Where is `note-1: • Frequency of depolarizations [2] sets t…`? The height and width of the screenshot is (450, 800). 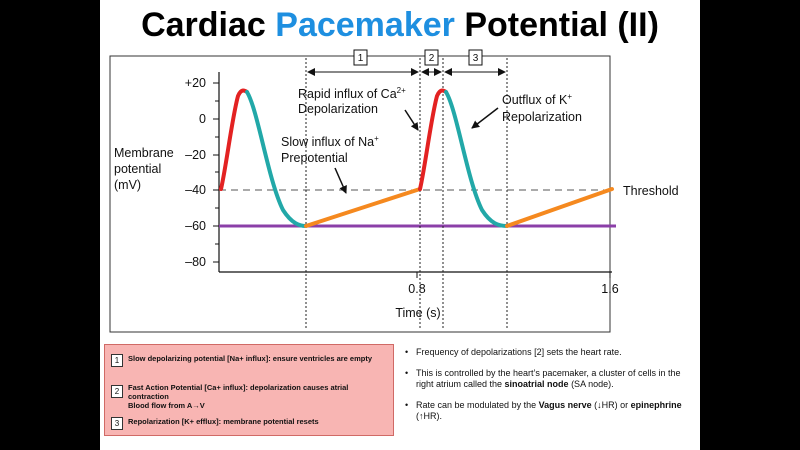
note-1: • Frequency of depolarizations [2] sets t… is located at coordinates (550, 352).